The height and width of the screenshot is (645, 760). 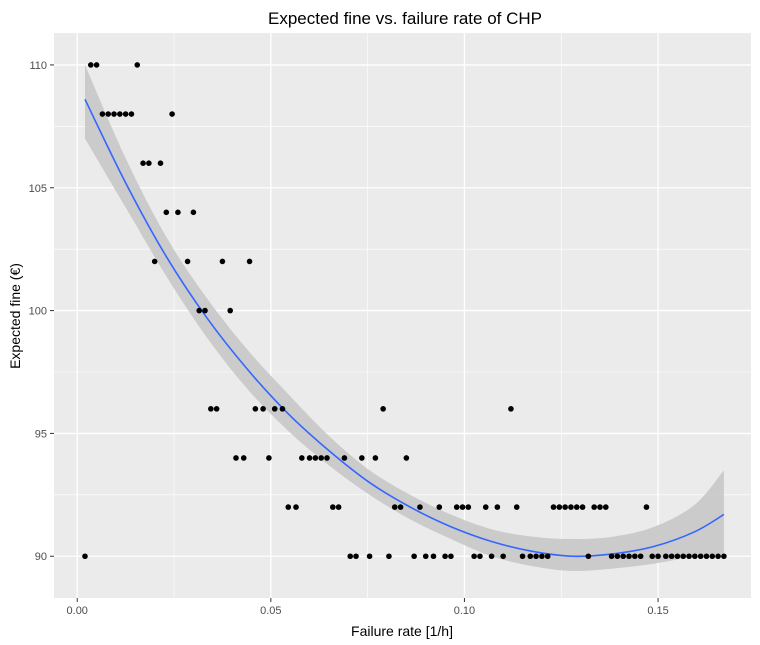 I want to click on x-axis-title: Failure rate [1/h], so click(x=402, y=631).